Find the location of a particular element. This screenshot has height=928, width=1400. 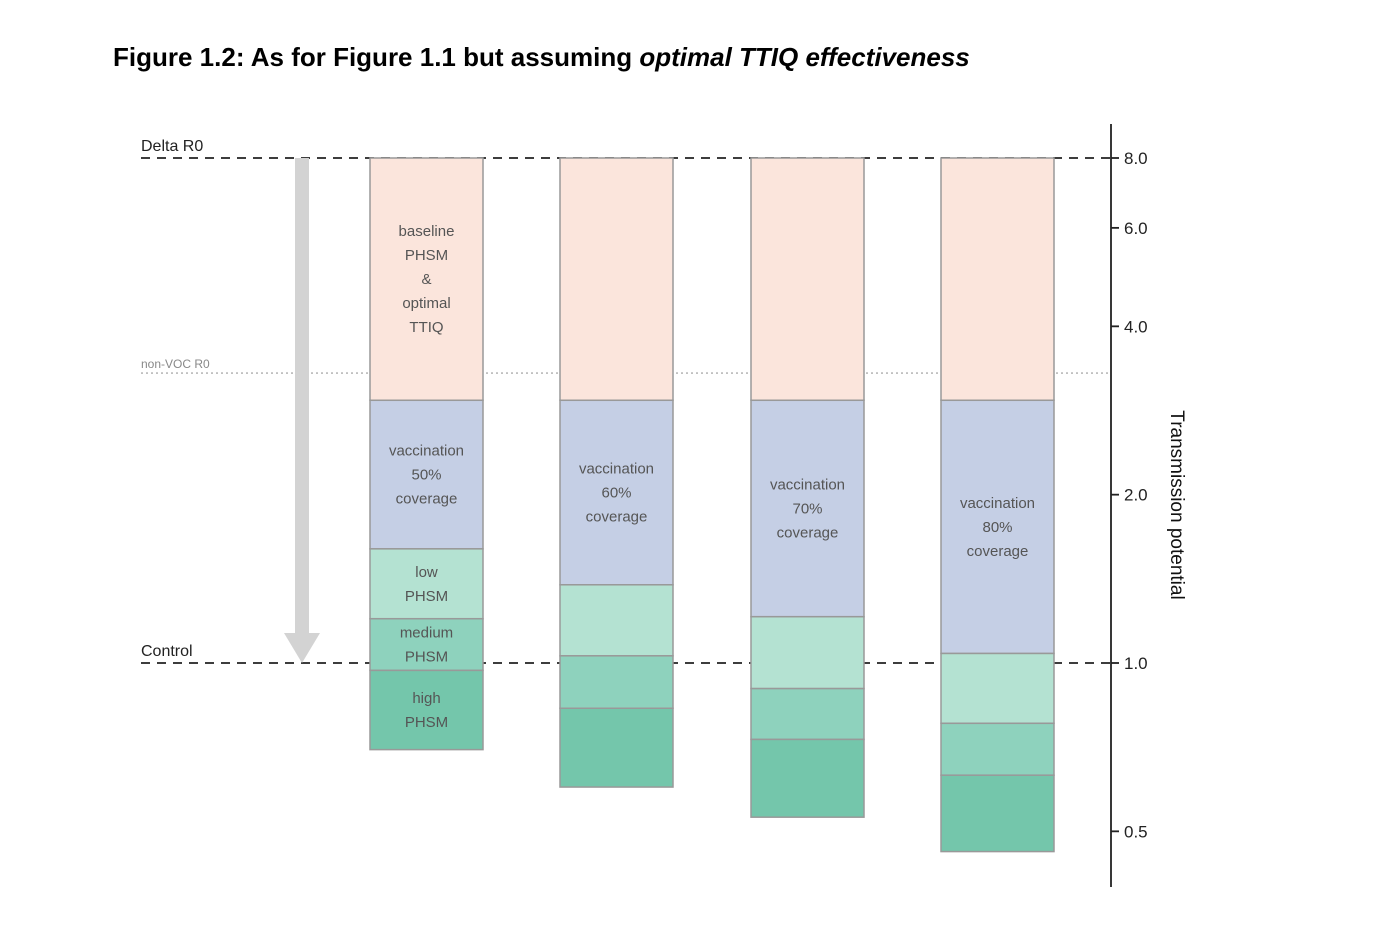

bar-1-vaccination-label: coverage is located at coordinates (427, 499).